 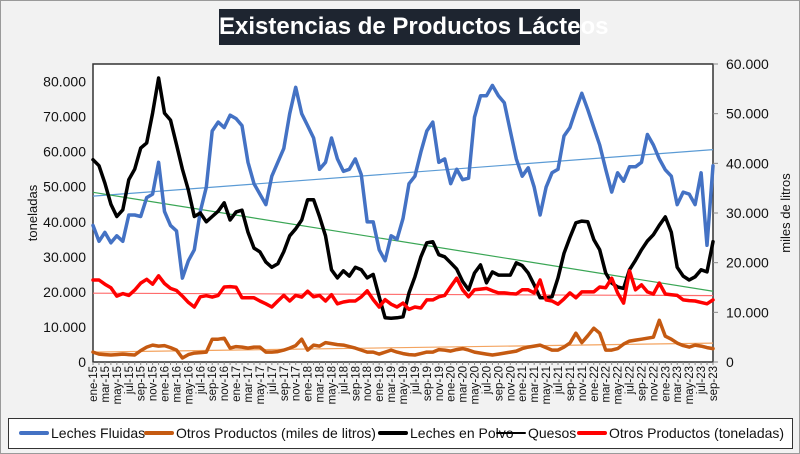 What do you see at coordinates (297, 383) in the screenshot?
I see `x-tick-label: nov-17` at bounding box center [297, 383].